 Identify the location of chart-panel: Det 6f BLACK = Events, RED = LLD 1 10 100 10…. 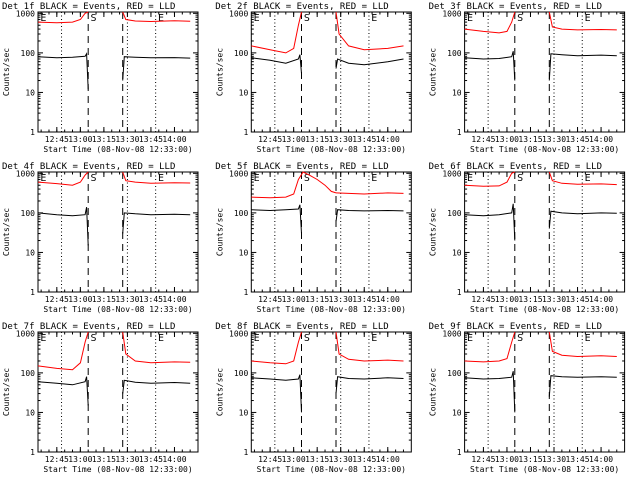
(527, 238).